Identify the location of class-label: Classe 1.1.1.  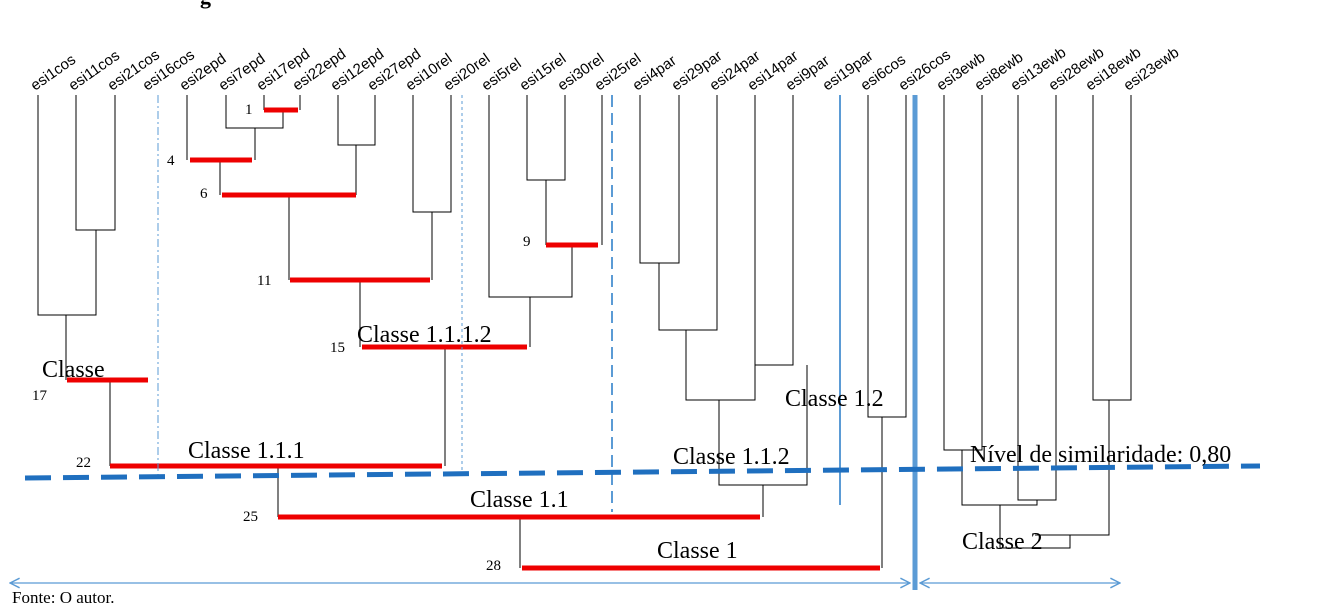
(246, 451).